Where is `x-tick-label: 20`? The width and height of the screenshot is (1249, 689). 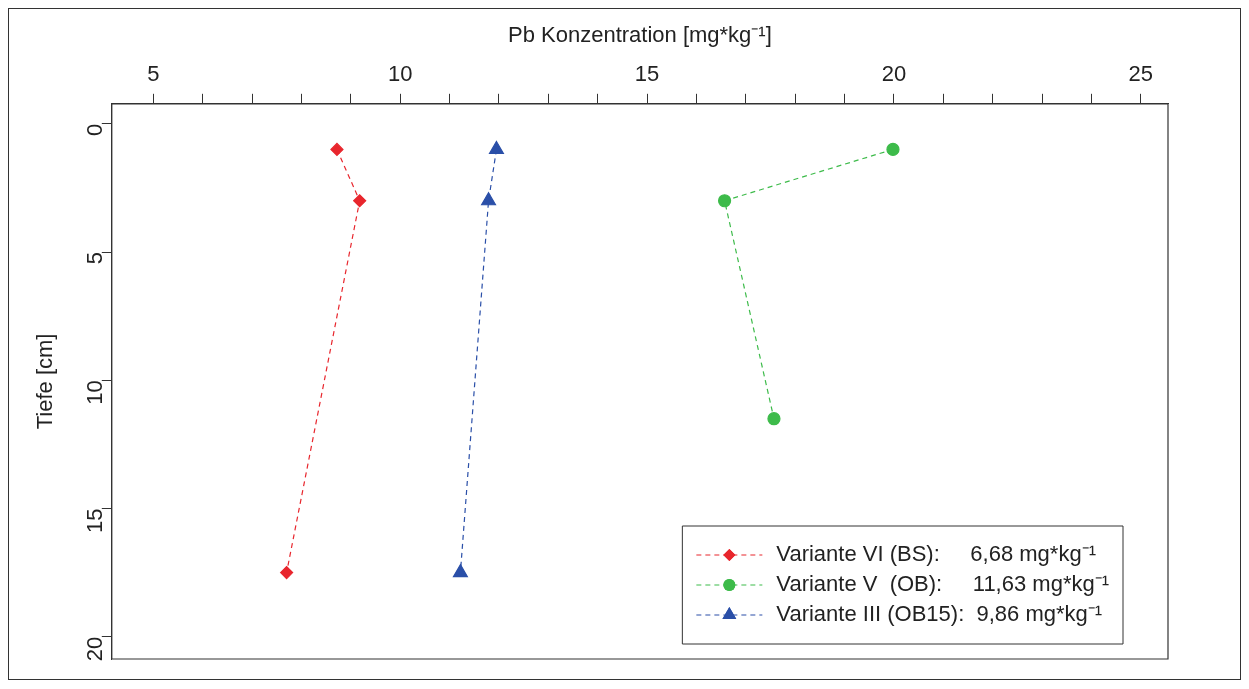
x-tick-label: 20 is located at coordinates (894, 73).